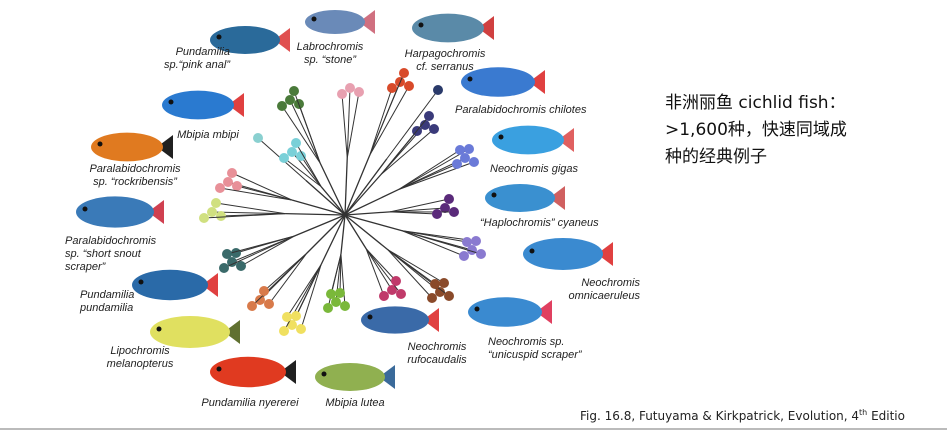 This screenshot has height=432, width=947. Describe the element at coordinates (534, 169) in the screenshot. I see `species-label: Neochromis gigas` at that location.